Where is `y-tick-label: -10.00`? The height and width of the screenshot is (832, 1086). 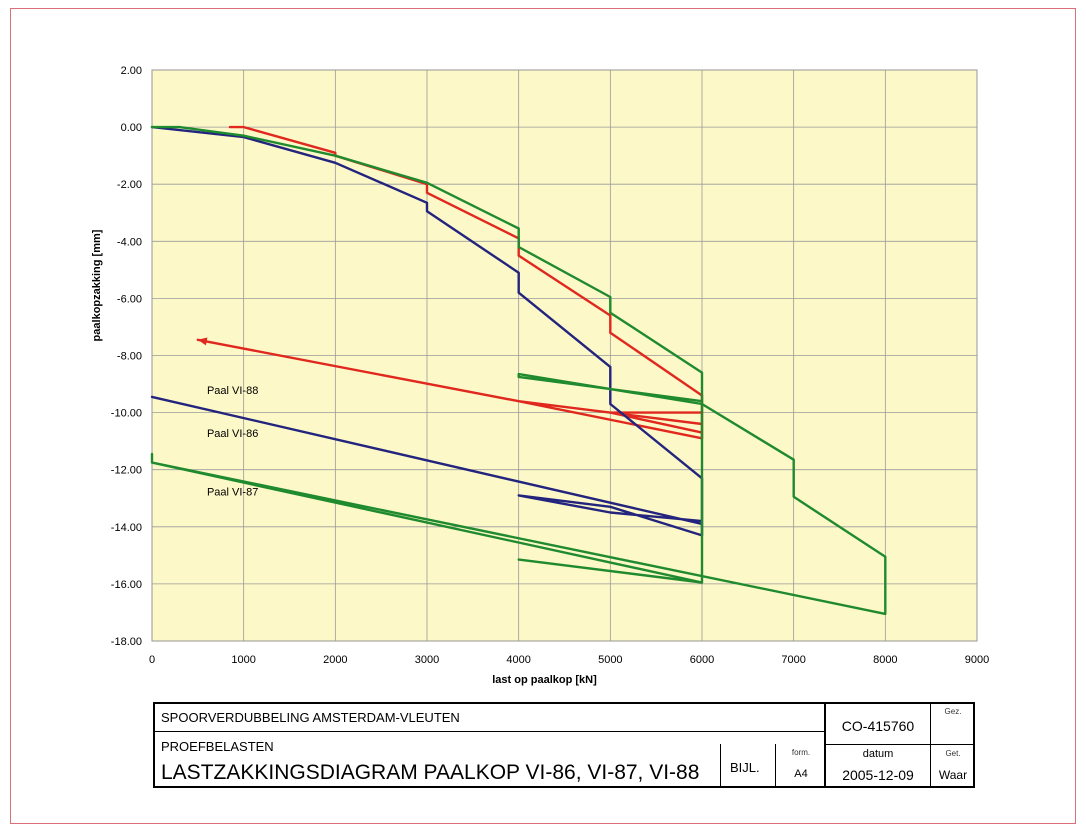 y-tick-label: -10.00 is located at coordinates (126, 414).